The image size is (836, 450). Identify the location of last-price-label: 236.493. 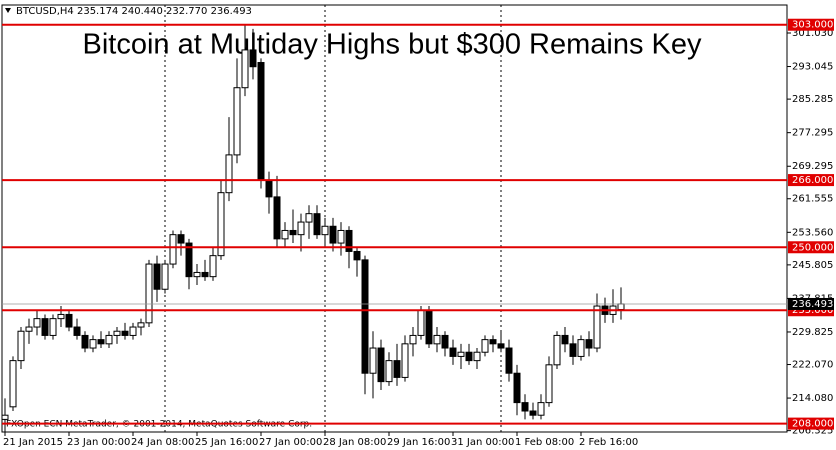
(812, 304).